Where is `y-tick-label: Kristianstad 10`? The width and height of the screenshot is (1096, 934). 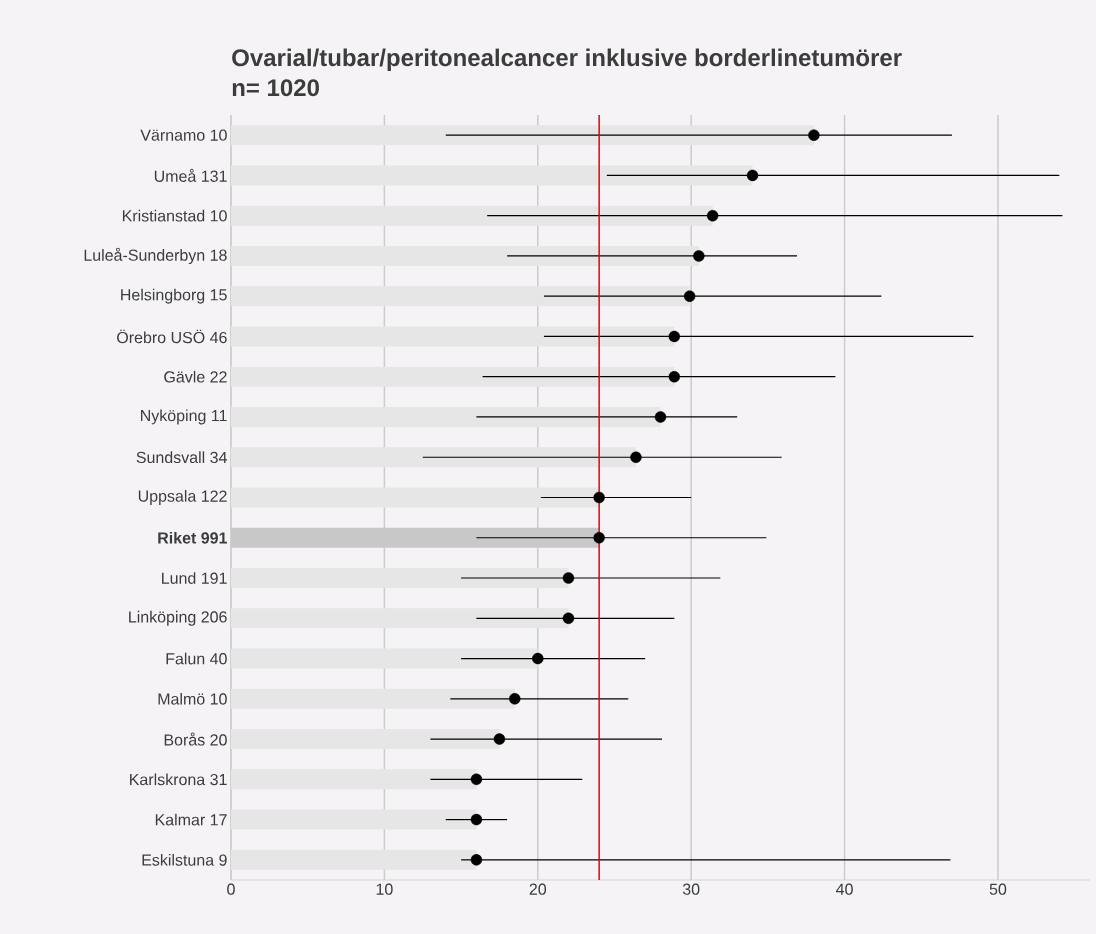 y-tick-label: Kristianstad 10 is located at coordinates (174, 215).